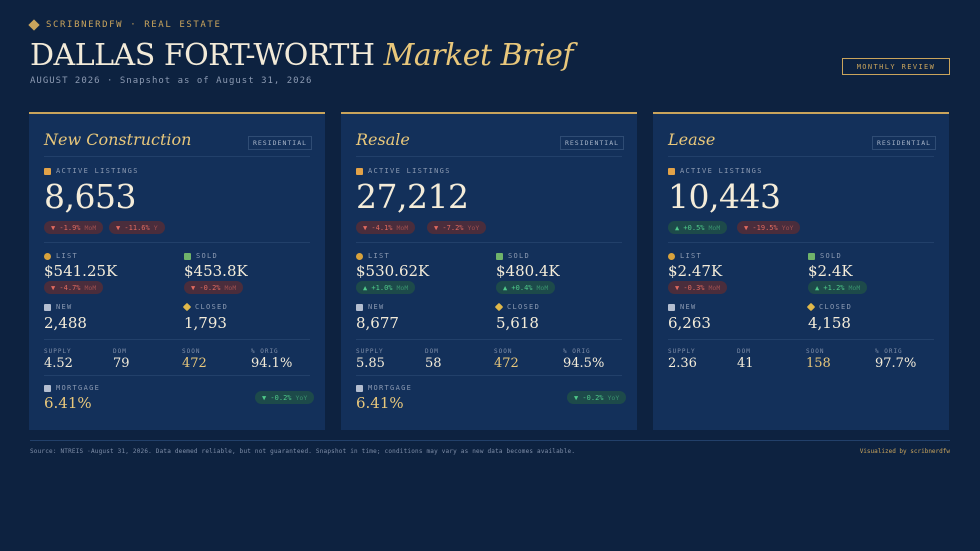  Describe the element at coordinates (682, 363) in the screenshot. I see `supply-value: 2.36` at that location.